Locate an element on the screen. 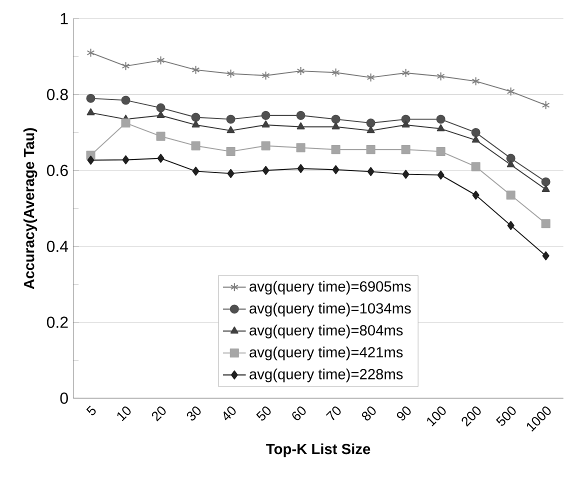 The height and width of the screenshot is (489, 566). legend-label: avg(query time)=421ms is located at coordinates (326, 353).